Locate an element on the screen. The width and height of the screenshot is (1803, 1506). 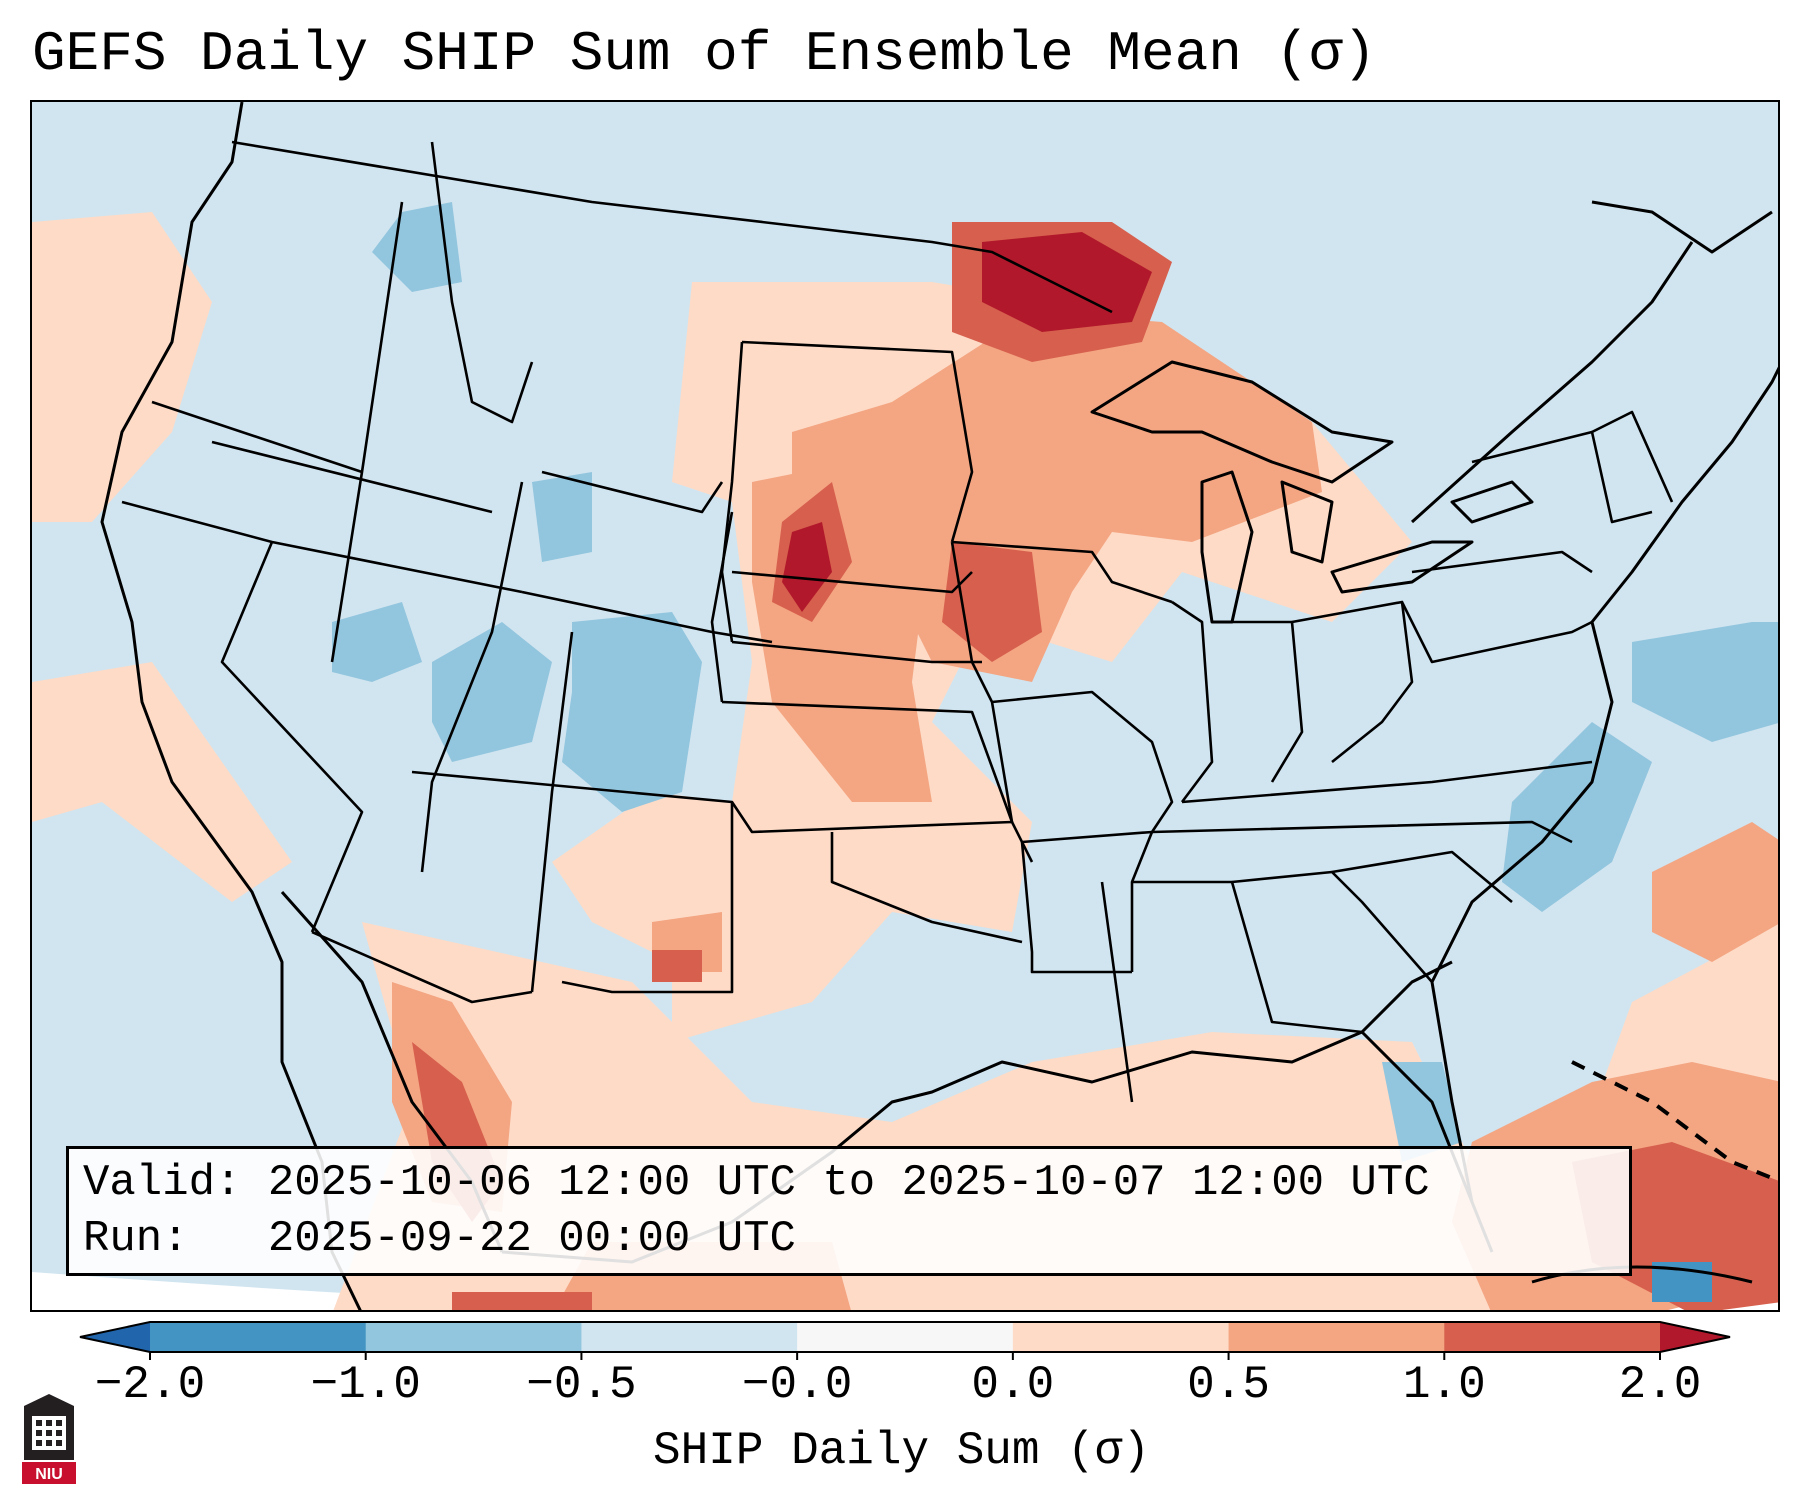
colorbar-tick-label: 1.0 is located at coordinates (1444, 1385).